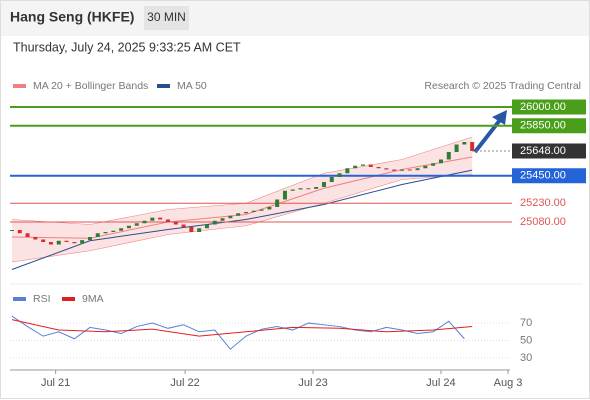 The width and height of the screenshot is (590, 400). I want to click on x-tick-label: Jul 21, so click(55, 383).